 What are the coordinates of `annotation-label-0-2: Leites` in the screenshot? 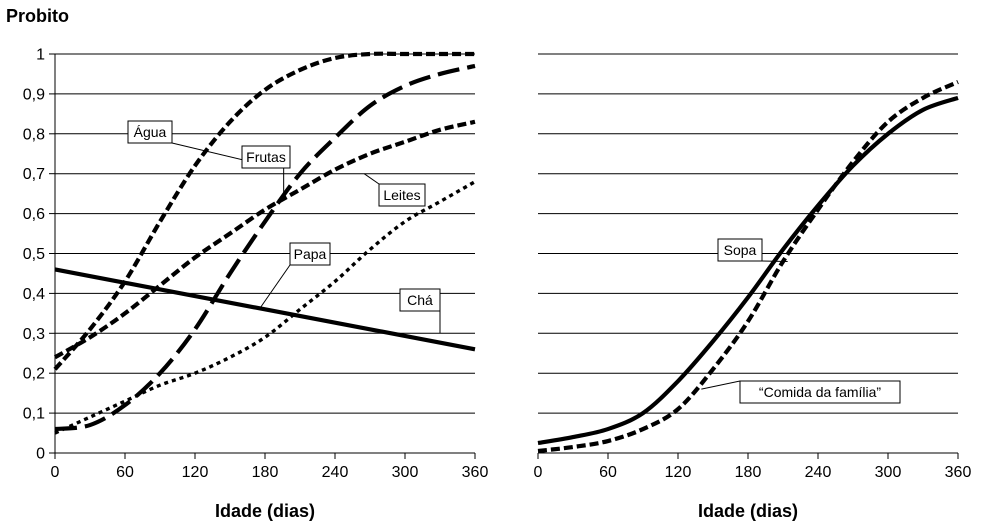 It's located at (401, 195).